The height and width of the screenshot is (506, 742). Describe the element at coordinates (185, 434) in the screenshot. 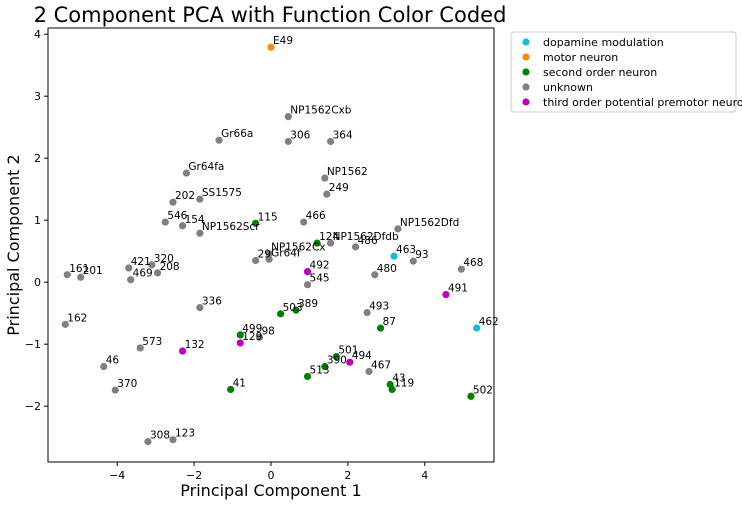

I see `data-point-label: 123` at that location.